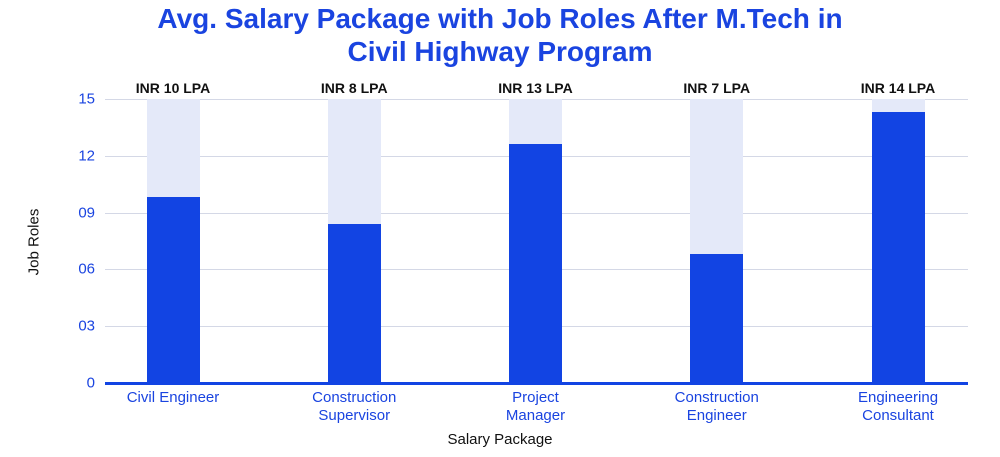 The width and height of the screenshot is (1000, 457). What do you see at coordinates (354, 88) in the screenshot?
I see `value-label: INR 8 LPA` at bounding box center [354, 88].